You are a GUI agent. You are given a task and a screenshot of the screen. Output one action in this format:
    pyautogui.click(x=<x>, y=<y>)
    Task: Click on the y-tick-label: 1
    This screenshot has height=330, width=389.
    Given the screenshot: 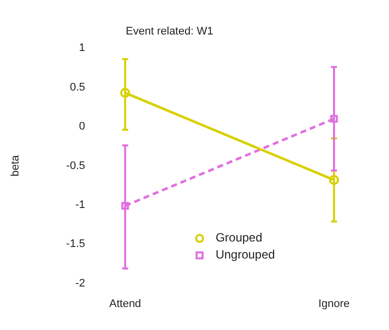 What is the action you would take?
    pyautogui.click(x=82, y=48)
    